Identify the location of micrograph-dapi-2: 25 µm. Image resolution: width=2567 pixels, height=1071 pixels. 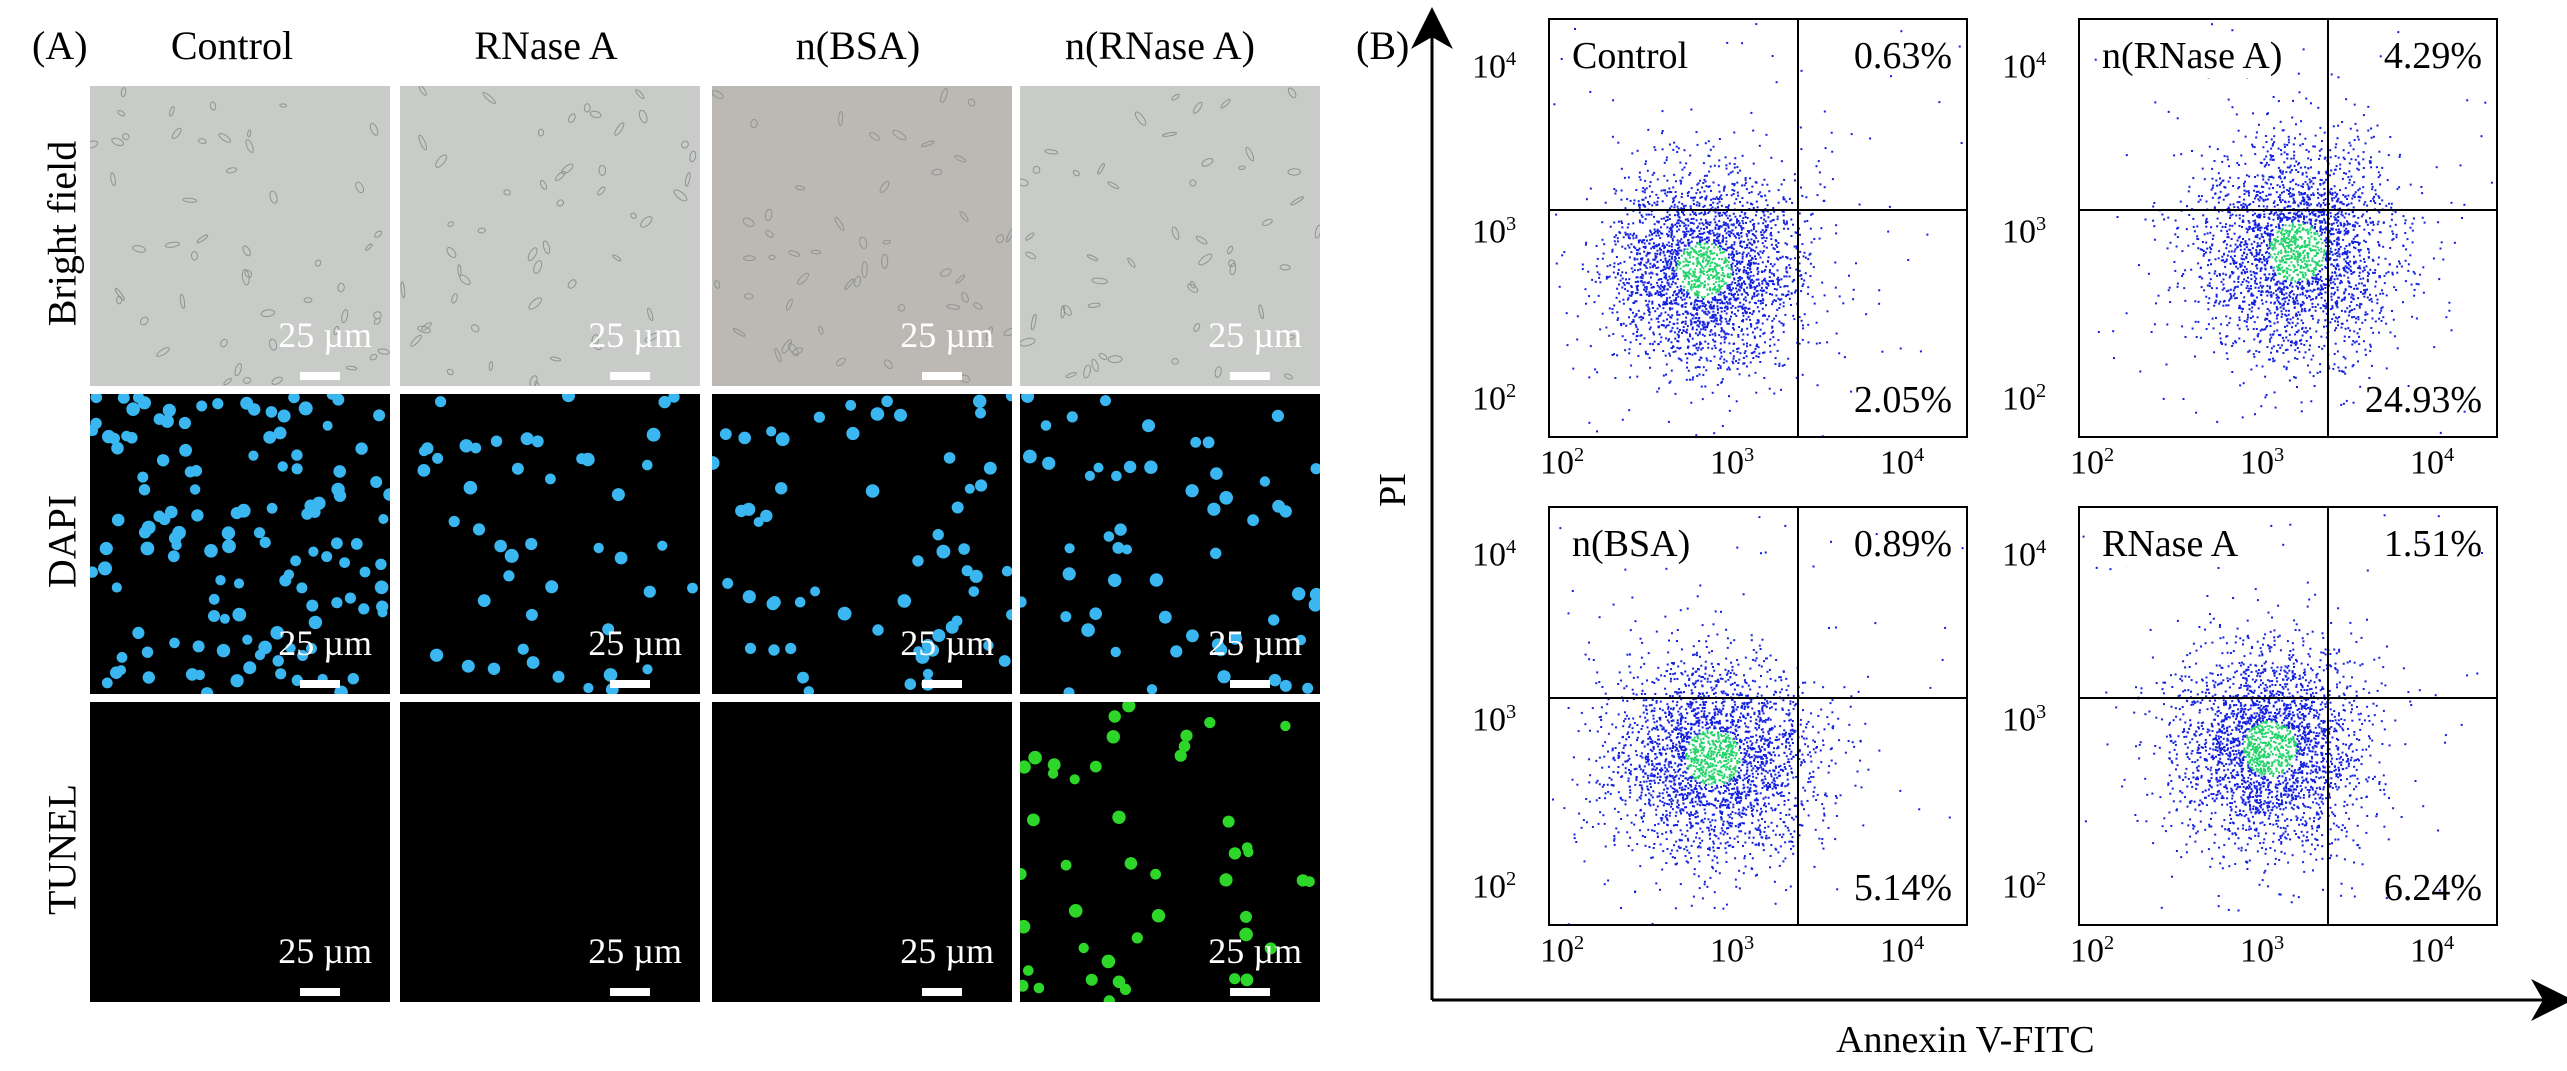
(862, 544).